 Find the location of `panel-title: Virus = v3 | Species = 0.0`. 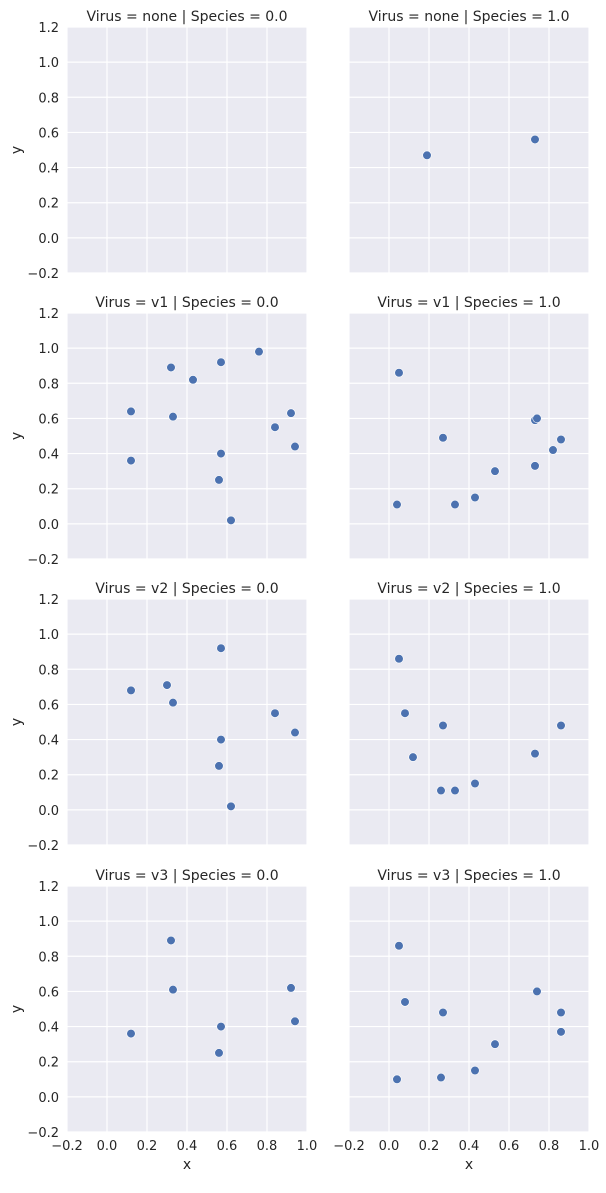

panel-title: Virus = v3 | Species = 0.0 is located at coordinates (186, 876).